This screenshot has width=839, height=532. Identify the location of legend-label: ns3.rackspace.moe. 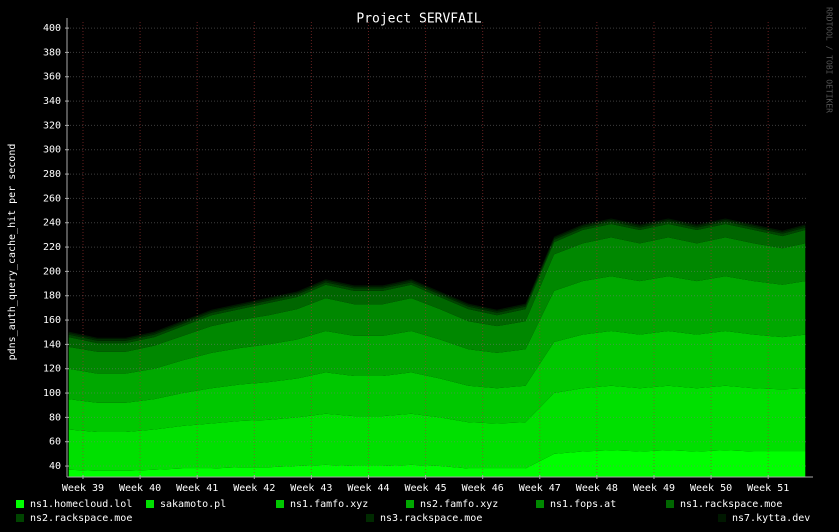
(431, 518).